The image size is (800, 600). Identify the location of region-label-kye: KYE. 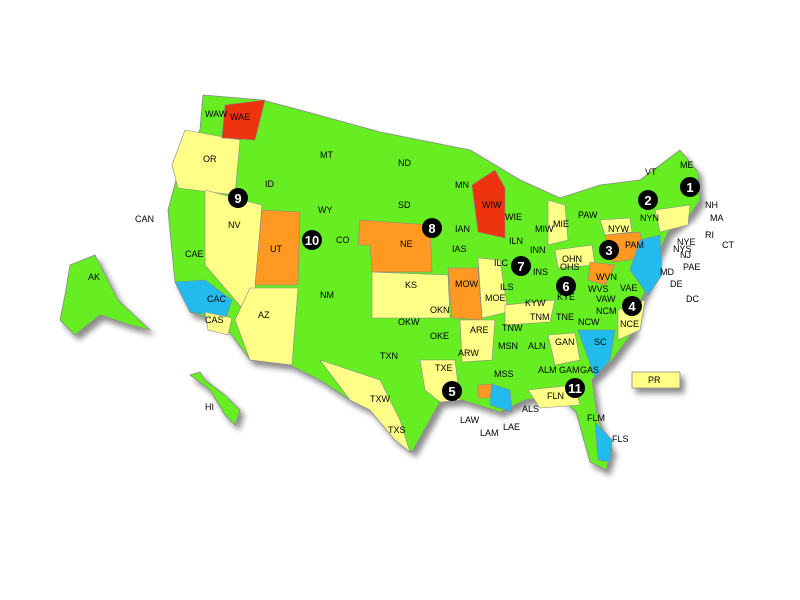
(566, 297).